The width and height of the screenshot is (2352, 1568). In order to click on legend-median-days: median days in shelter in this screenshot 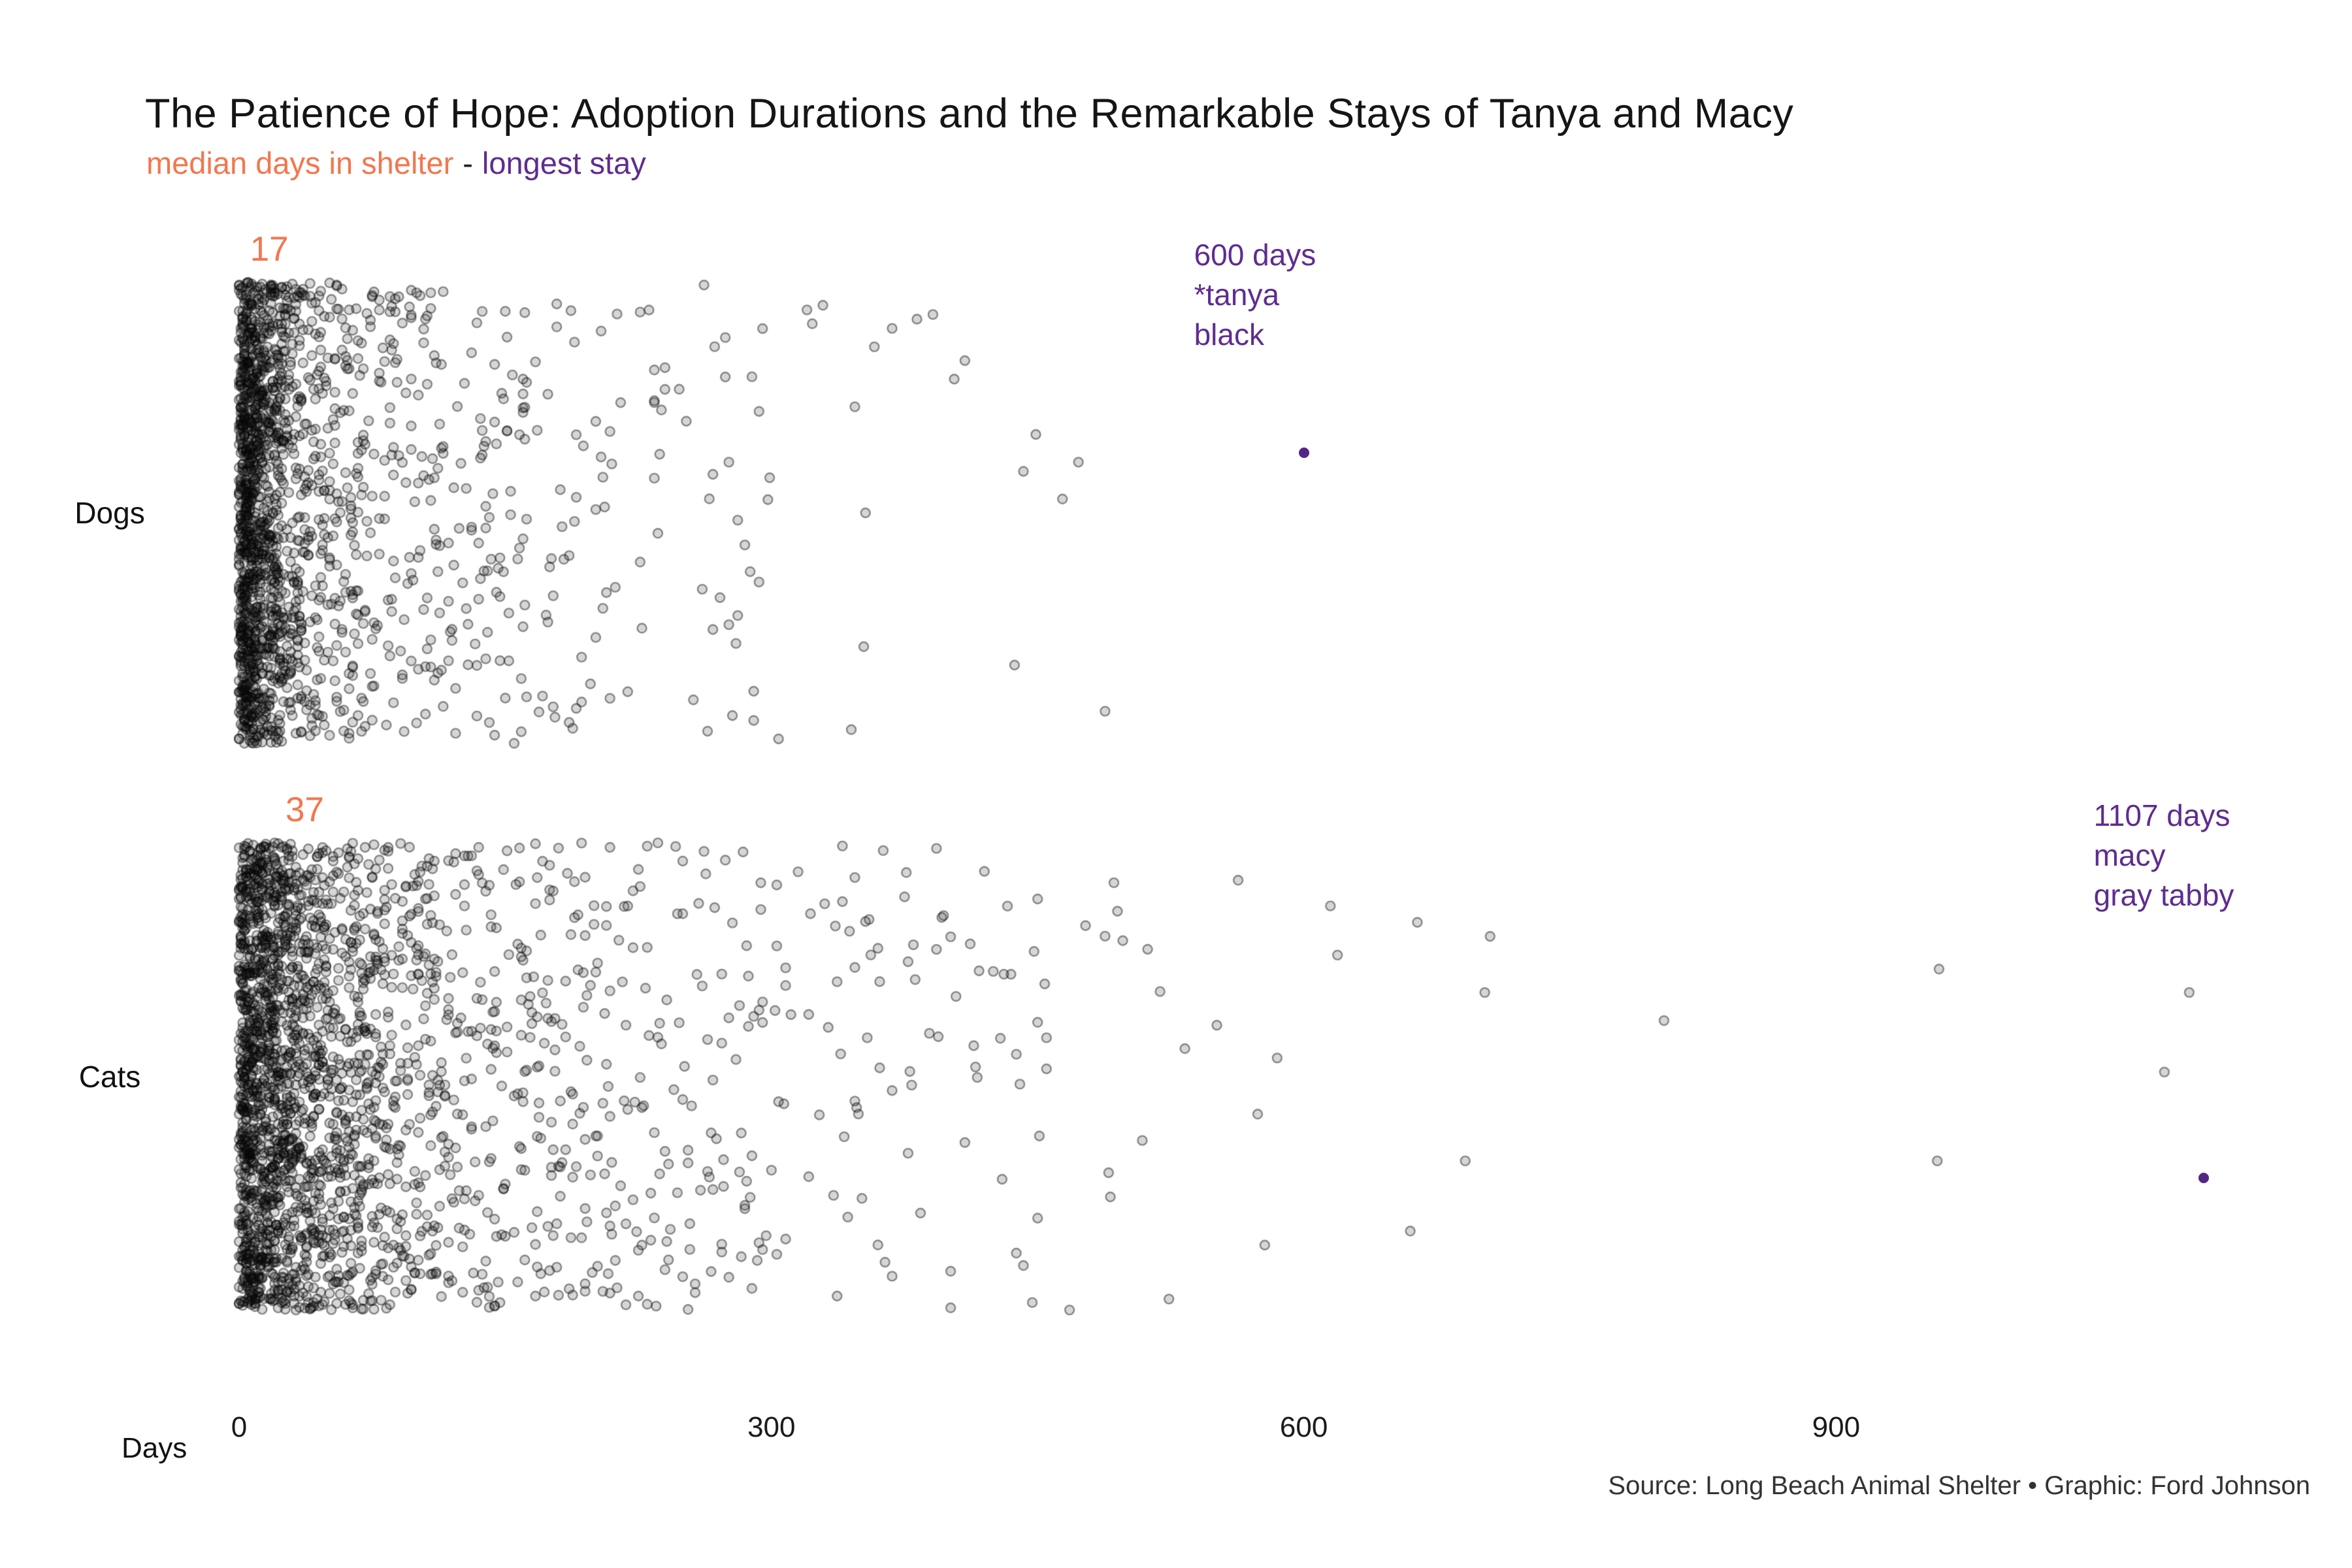, I will do `click(300, 163)`.